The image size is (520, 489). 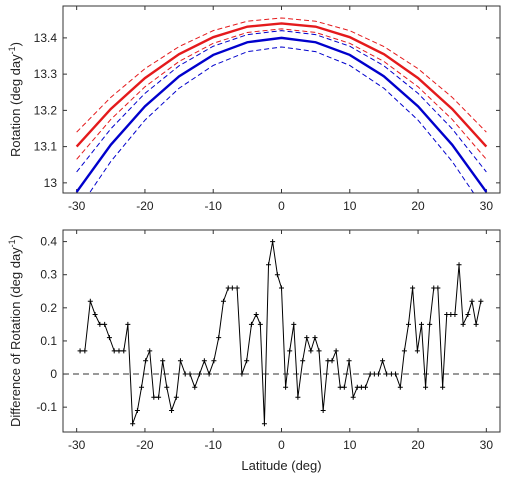 I want to click on y-tick-label: 13.4, so click(x=46, y=38).